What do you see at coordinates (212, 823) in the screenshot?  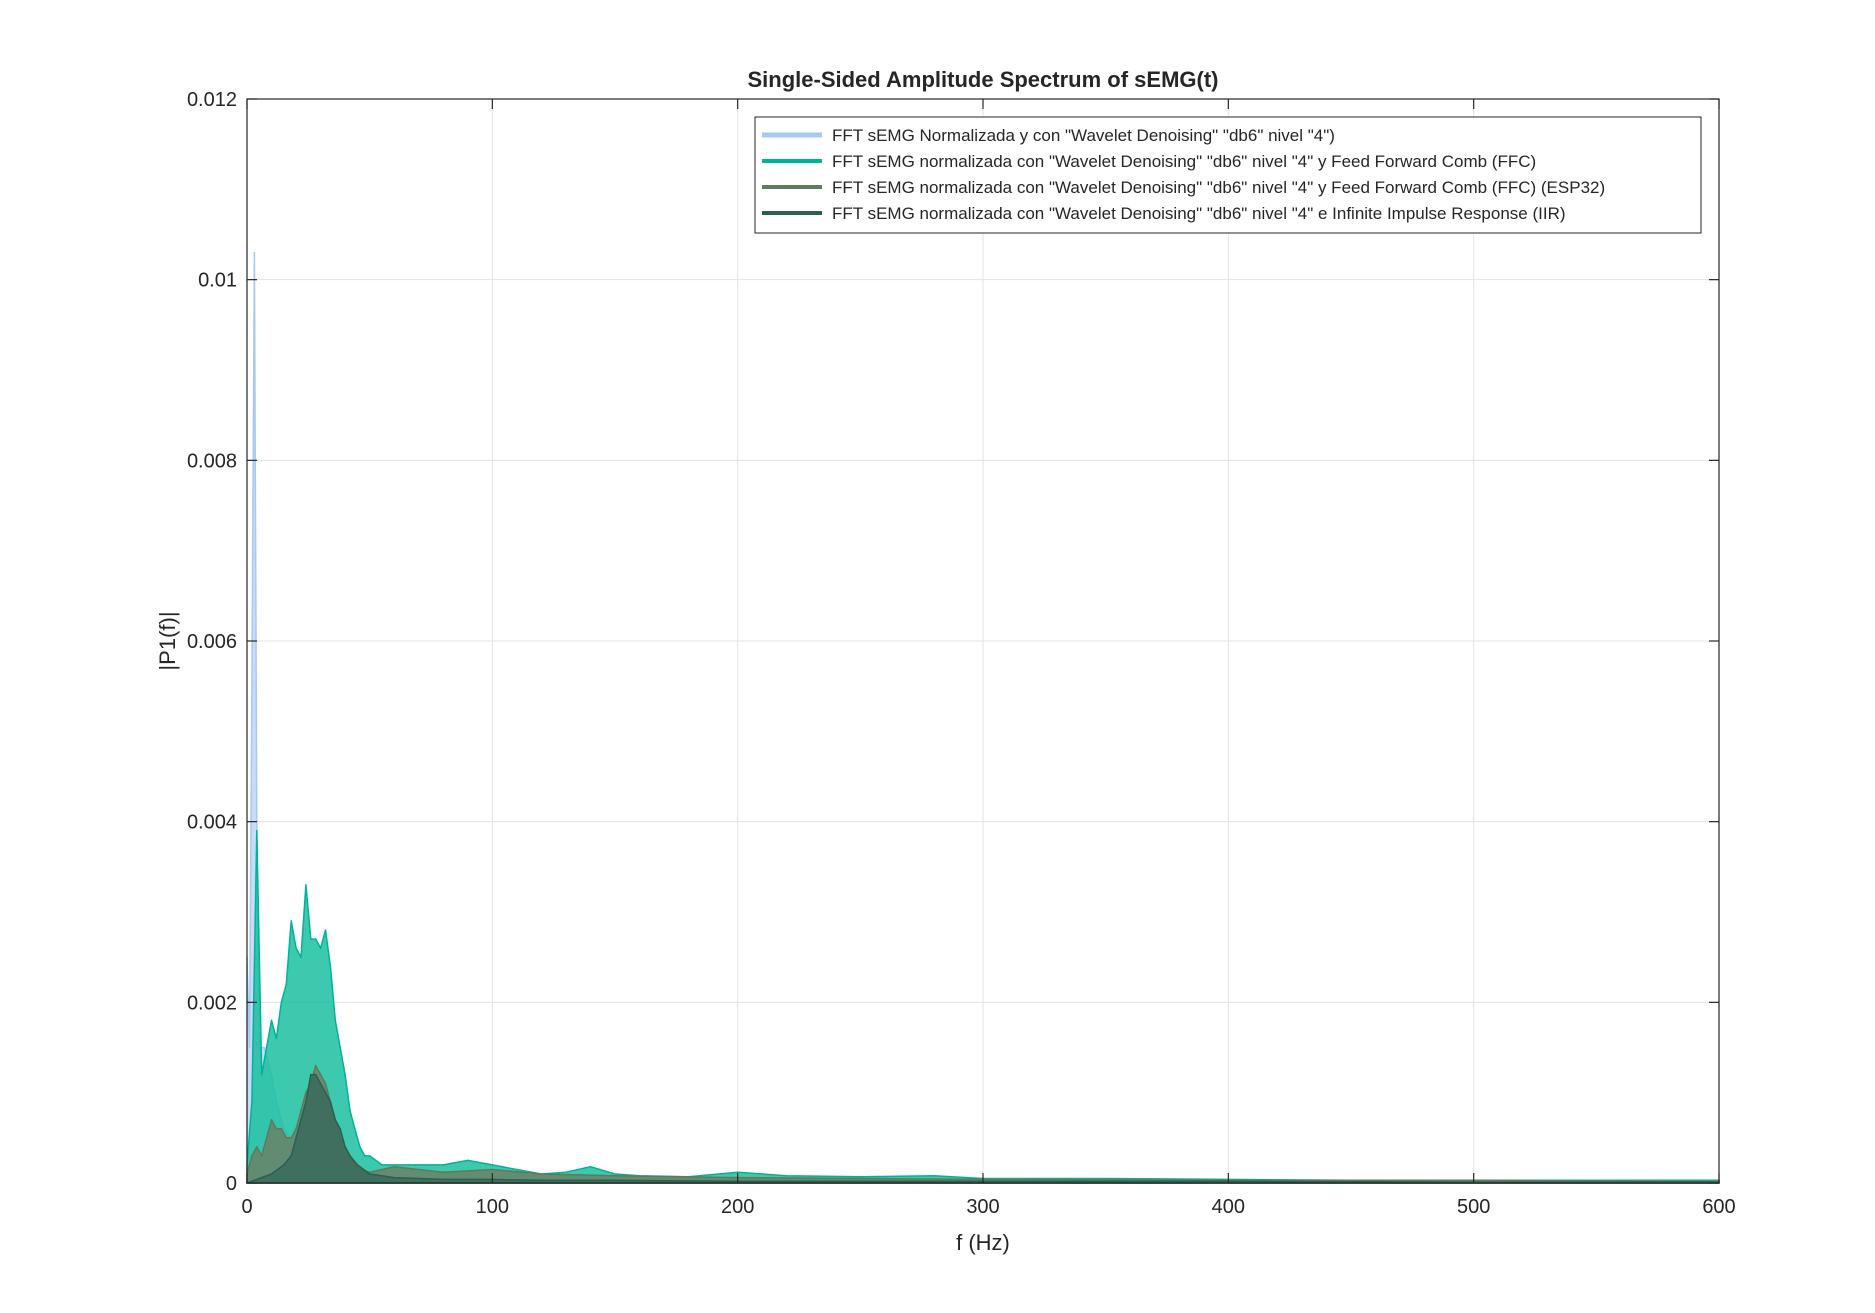 I see `y-tick-label: 0.004` at bounding box center [212, 823].